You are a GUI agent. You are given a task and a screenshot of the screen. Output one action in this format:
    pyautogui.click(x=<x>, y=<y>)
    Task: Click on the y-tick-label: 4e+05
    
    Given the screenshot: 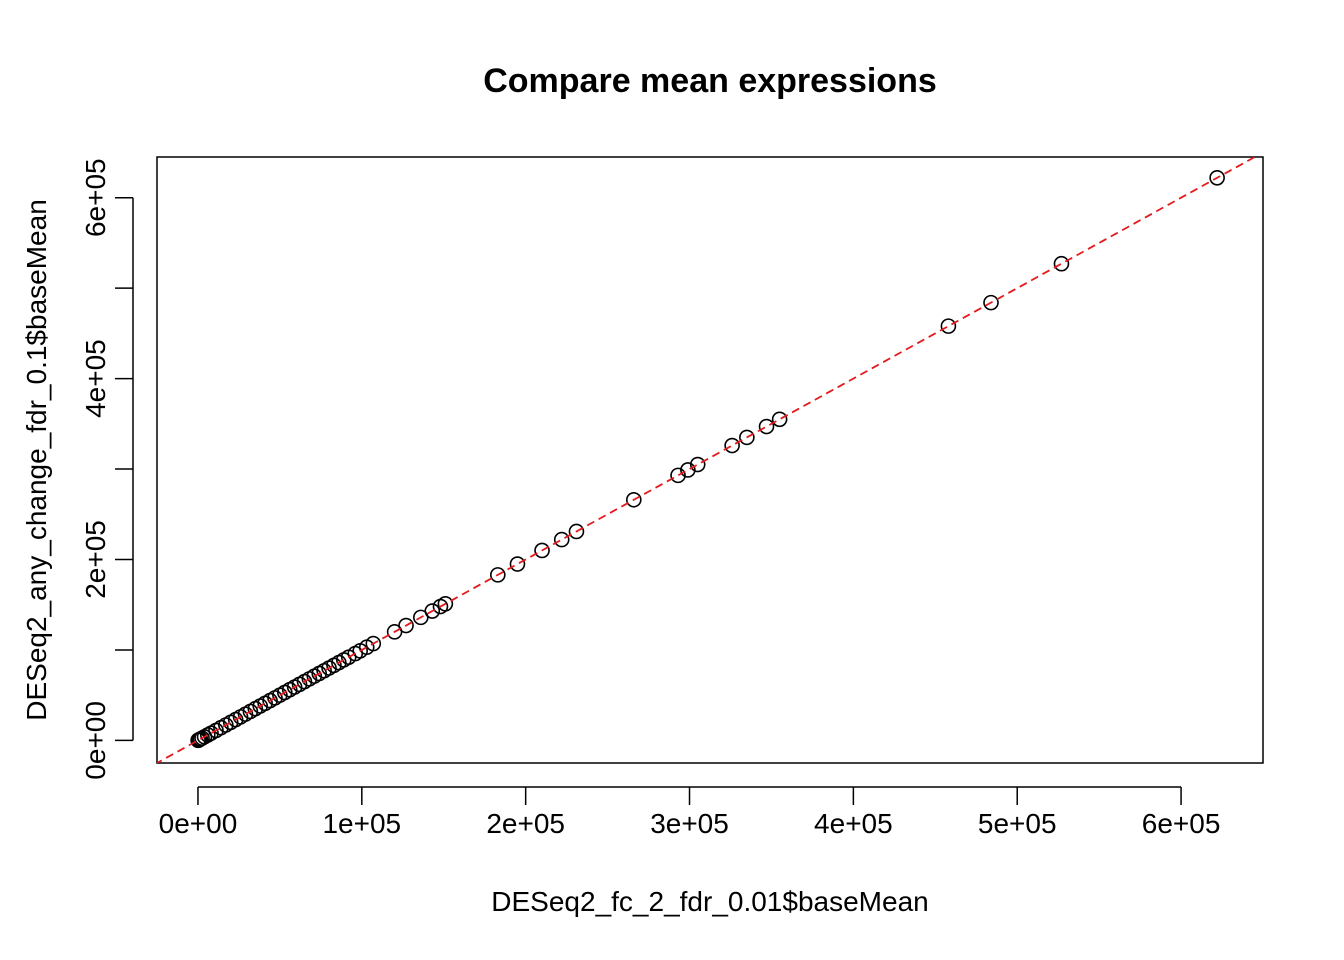 What is the action you would take?
    pyautogui.click(x=95, y=378)
    